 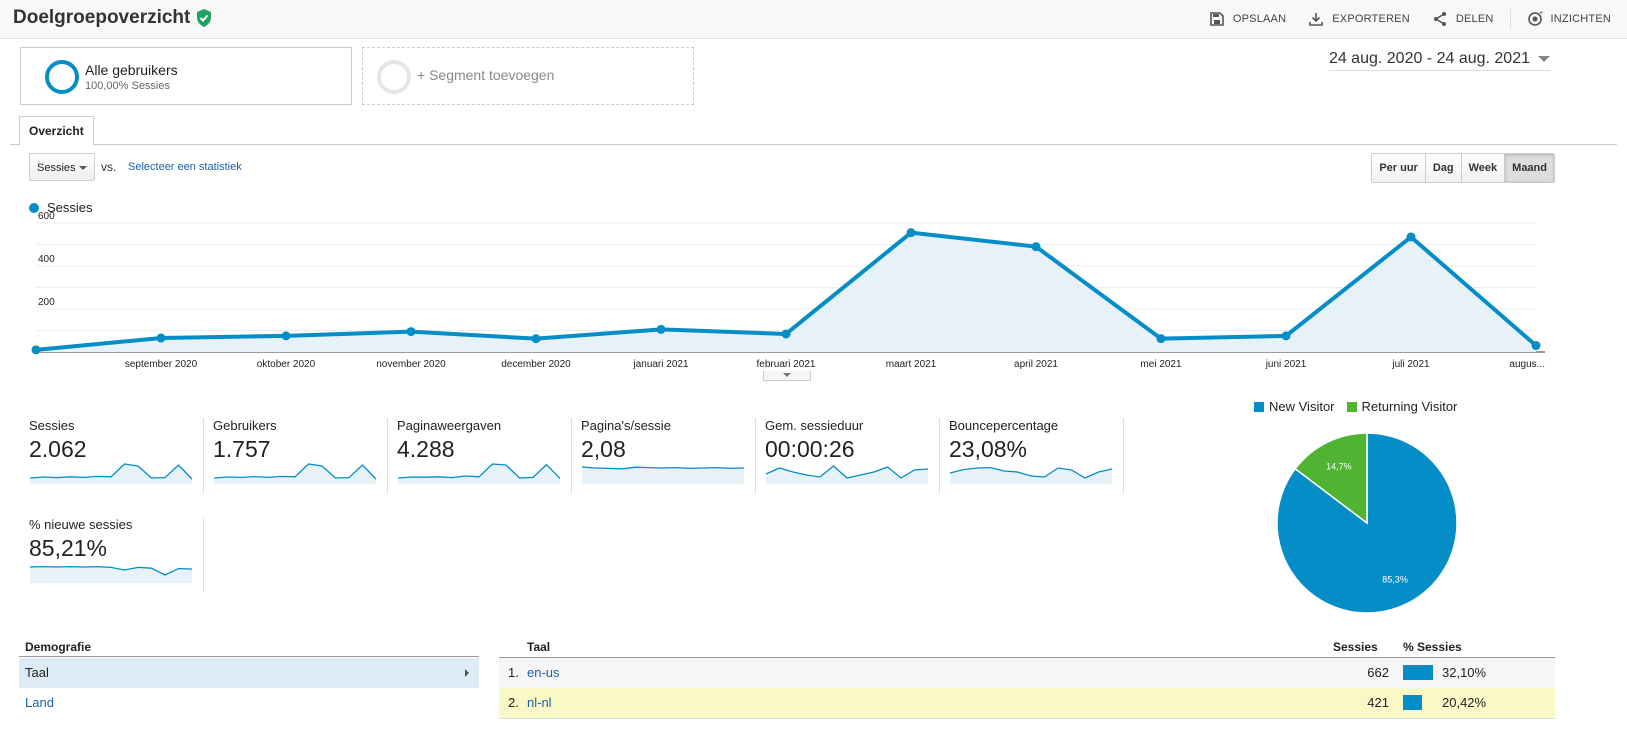 I want to click on row-sessions: 662, so click(x=1378, y=672).